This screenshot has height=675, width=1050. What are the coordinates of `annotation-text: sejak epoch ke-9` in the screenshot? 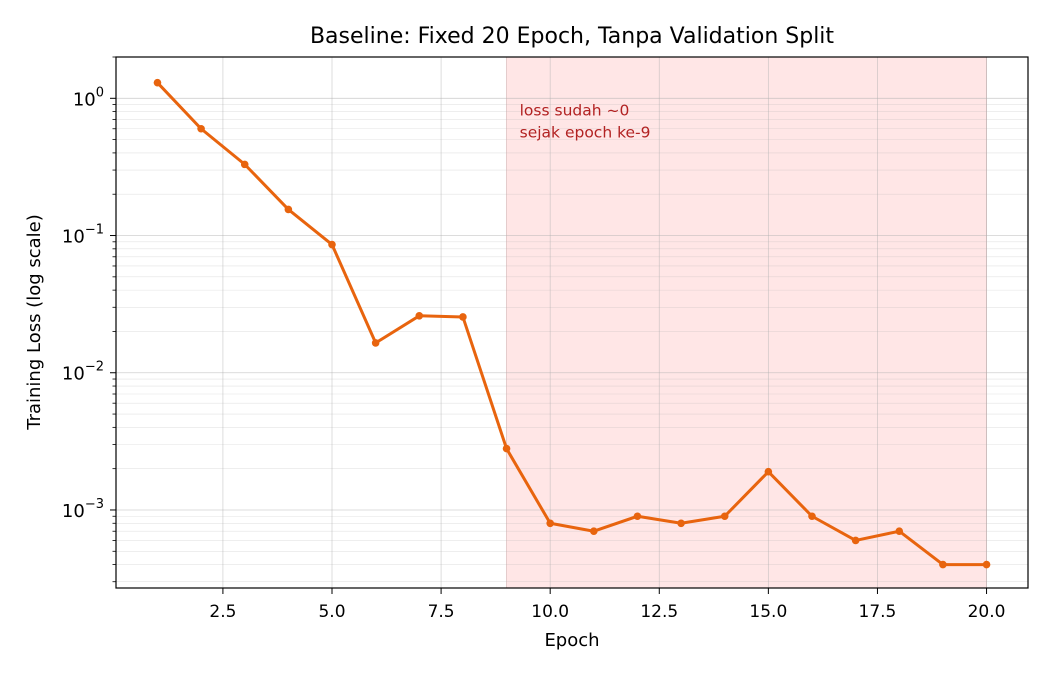 It's located at (585, 132).